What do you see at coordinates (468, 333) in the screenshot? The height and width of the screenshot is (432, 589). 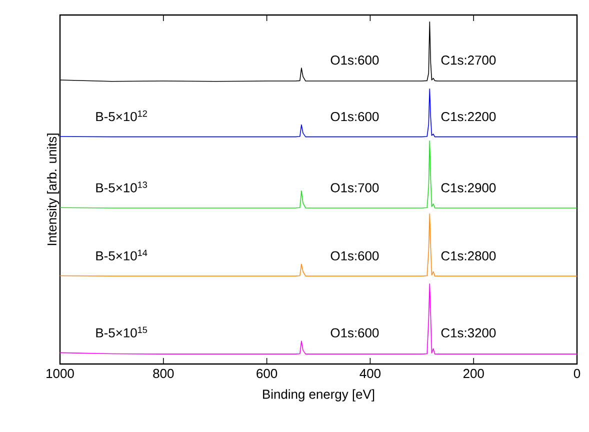 I see `annotation: C1s:3200` at bounding box center [468, 333].